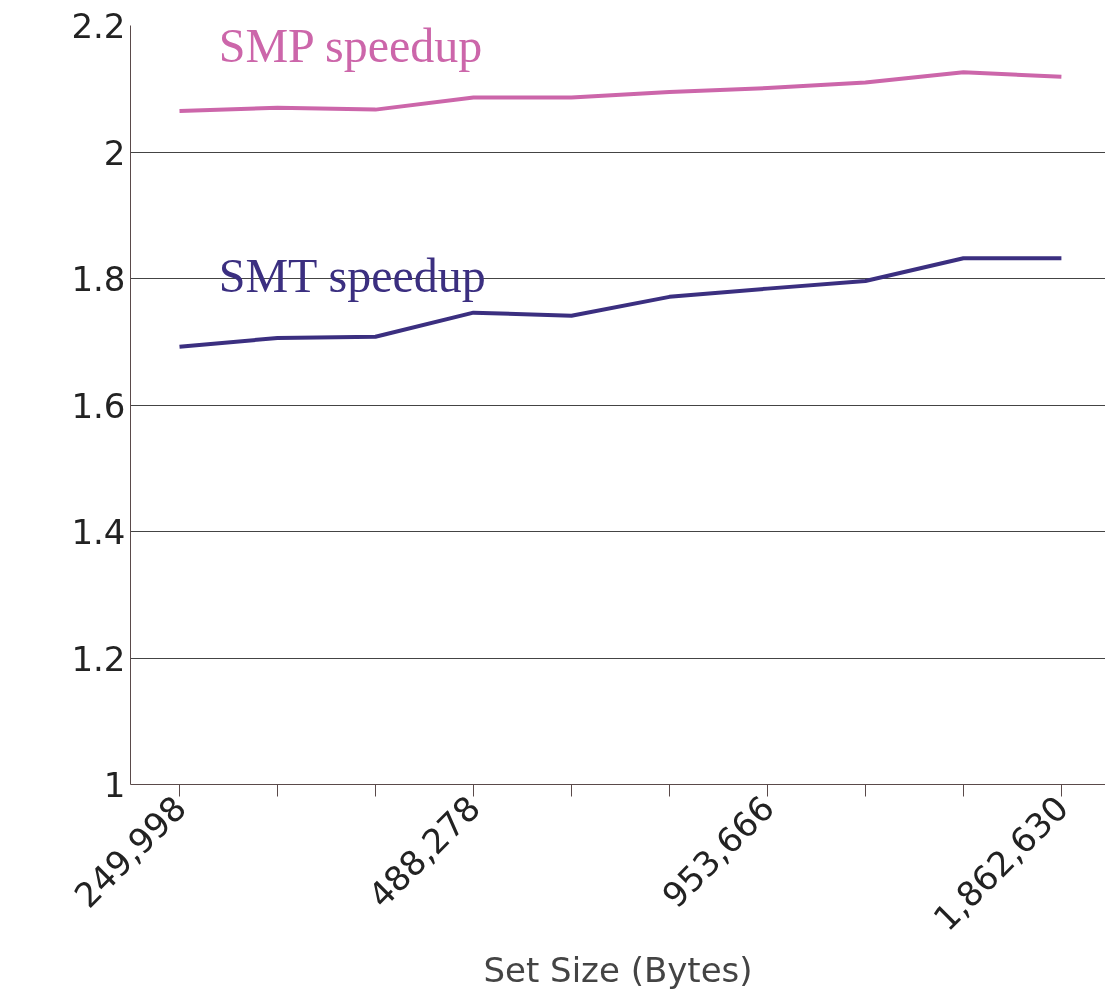 The image size is (1105, 992). What do you see at coordinates (98, 279) in the screenshot?
I see `y-tick-label: 1.8` at bounding box center [98, 279].